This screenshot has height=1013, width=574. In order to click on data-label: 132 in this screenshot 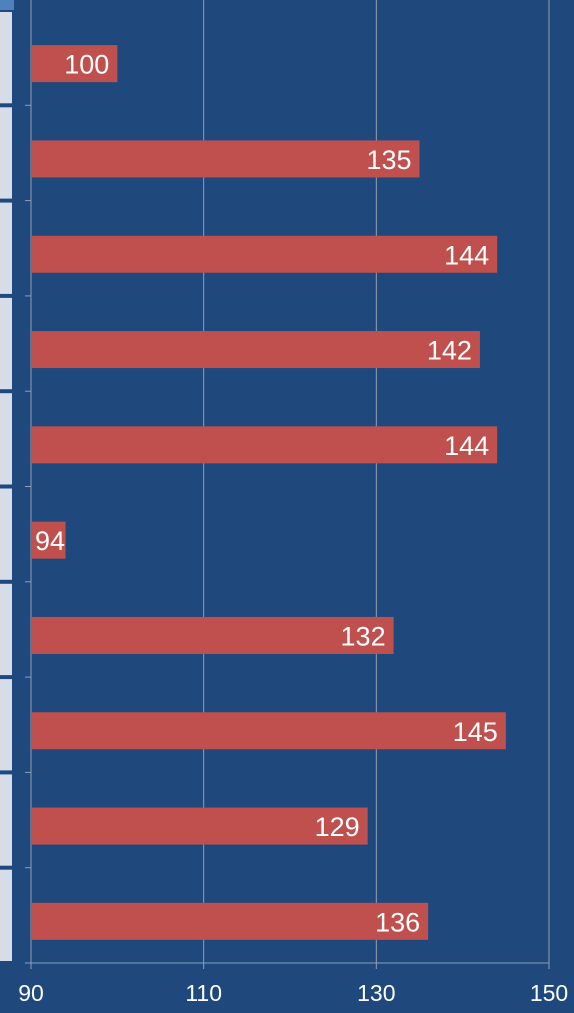, I will do `click(363, 636)`.